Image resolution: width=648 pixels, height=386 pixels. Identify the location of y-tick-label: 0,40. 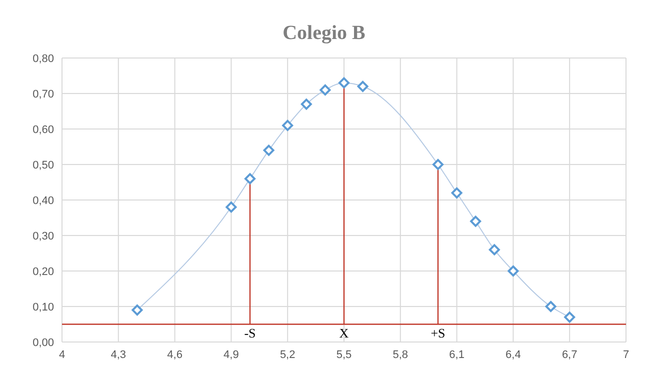
(43, 200).